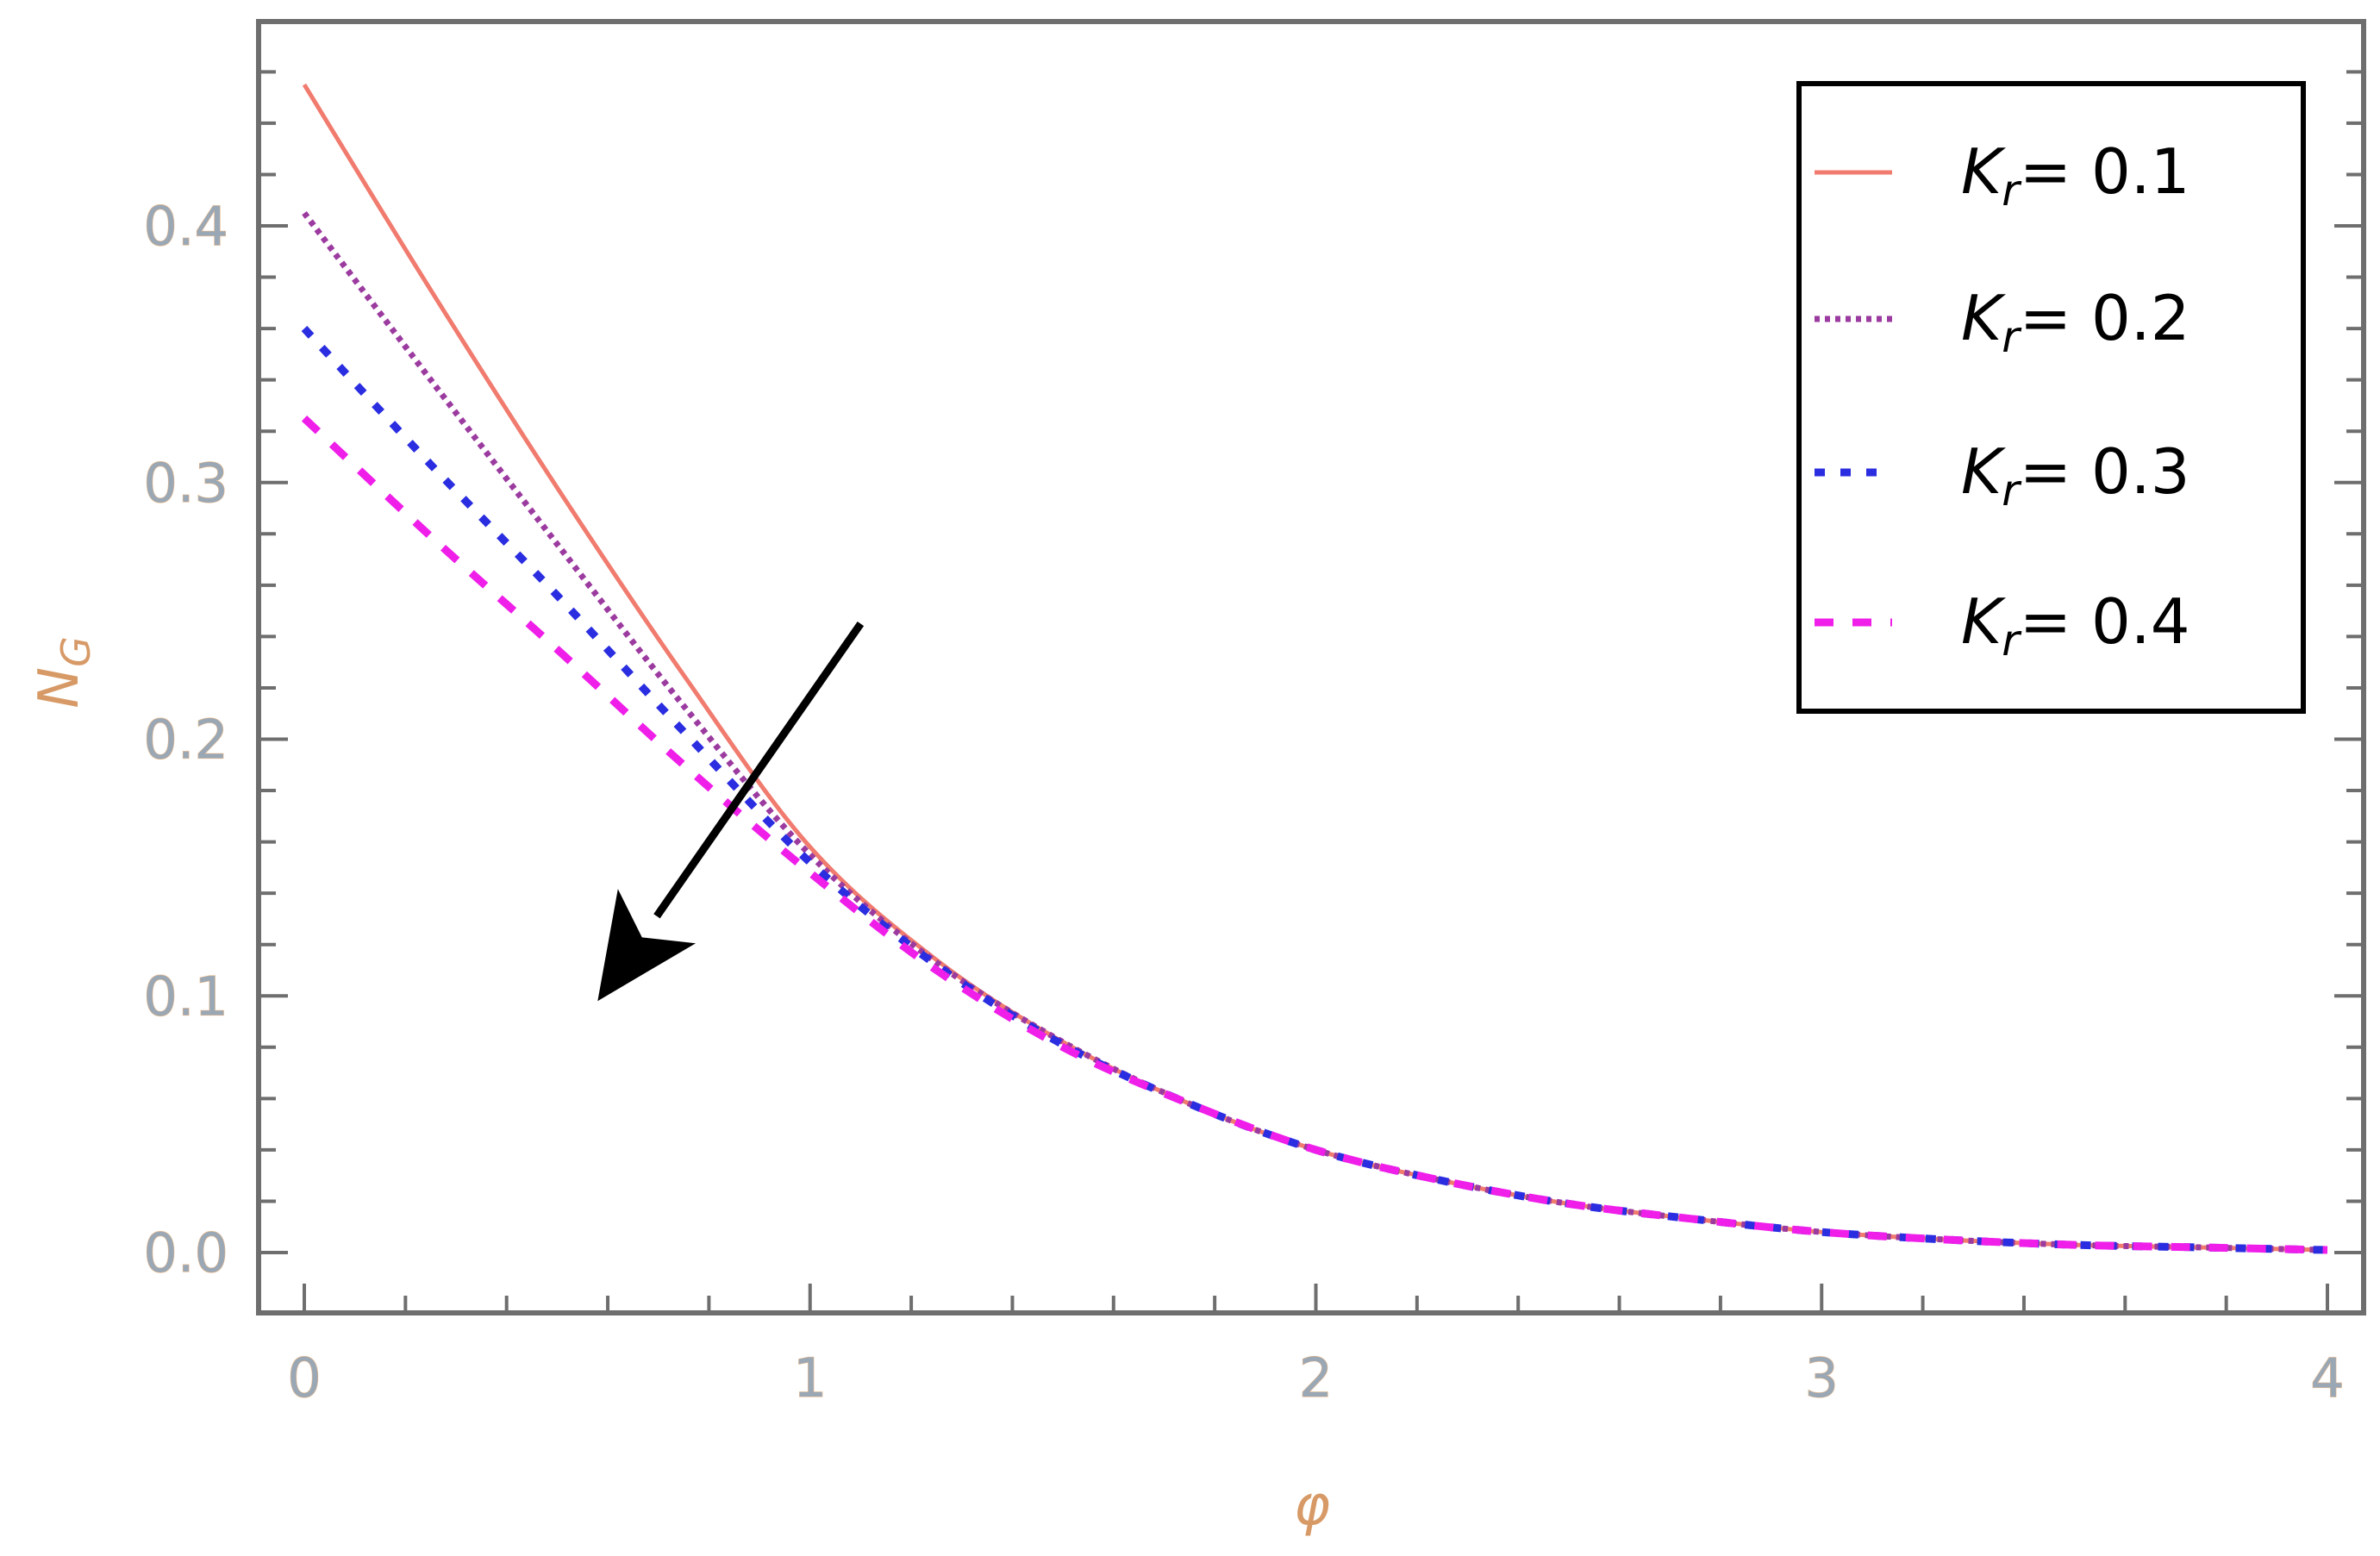 This screenshot has width=2380, height=1556. What do you see at coordinates (759, 770) in the screenshot?
I see `arrow-shaft` at bounding box center [759, 770].